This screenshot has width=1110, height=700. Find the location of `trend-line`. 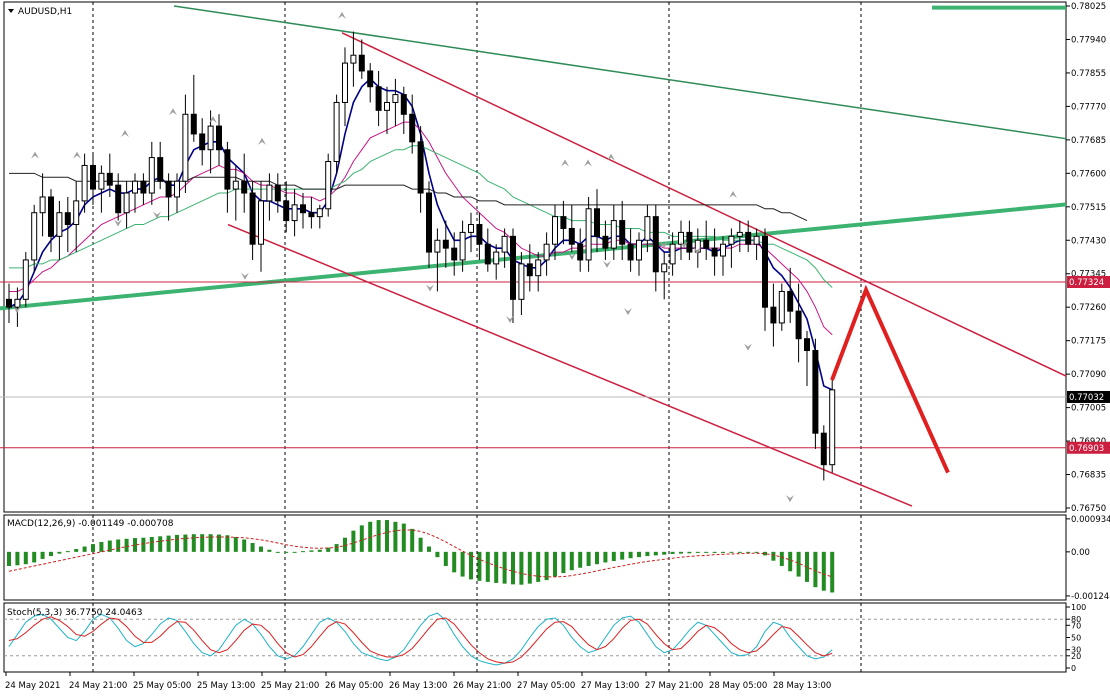

trend-line is located at coordinates (533, 256).